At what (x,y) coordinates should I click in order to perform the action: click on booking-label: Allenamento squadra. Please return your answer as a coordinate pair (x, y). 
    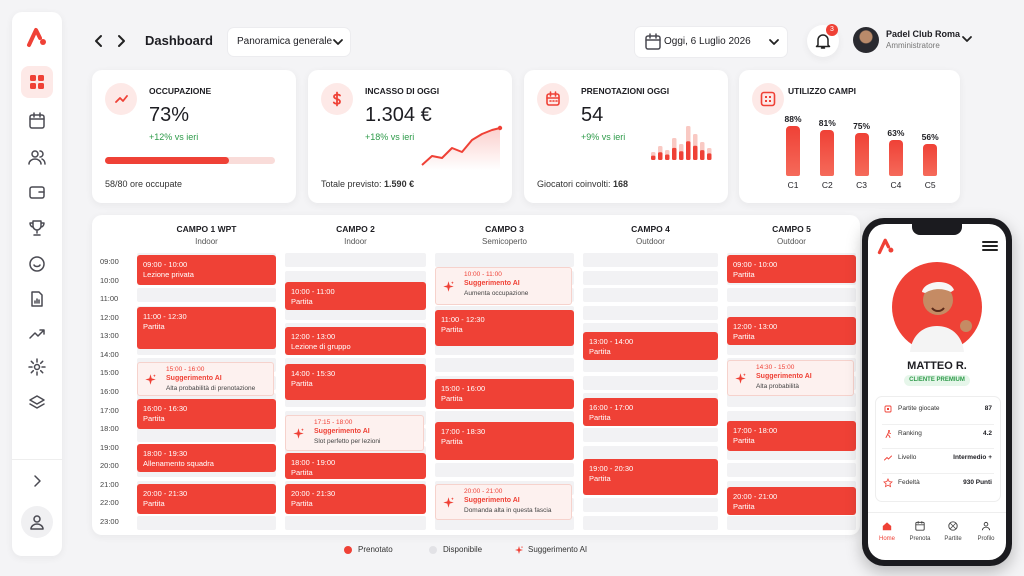
    Looking at the image, I should click on (178, 463).